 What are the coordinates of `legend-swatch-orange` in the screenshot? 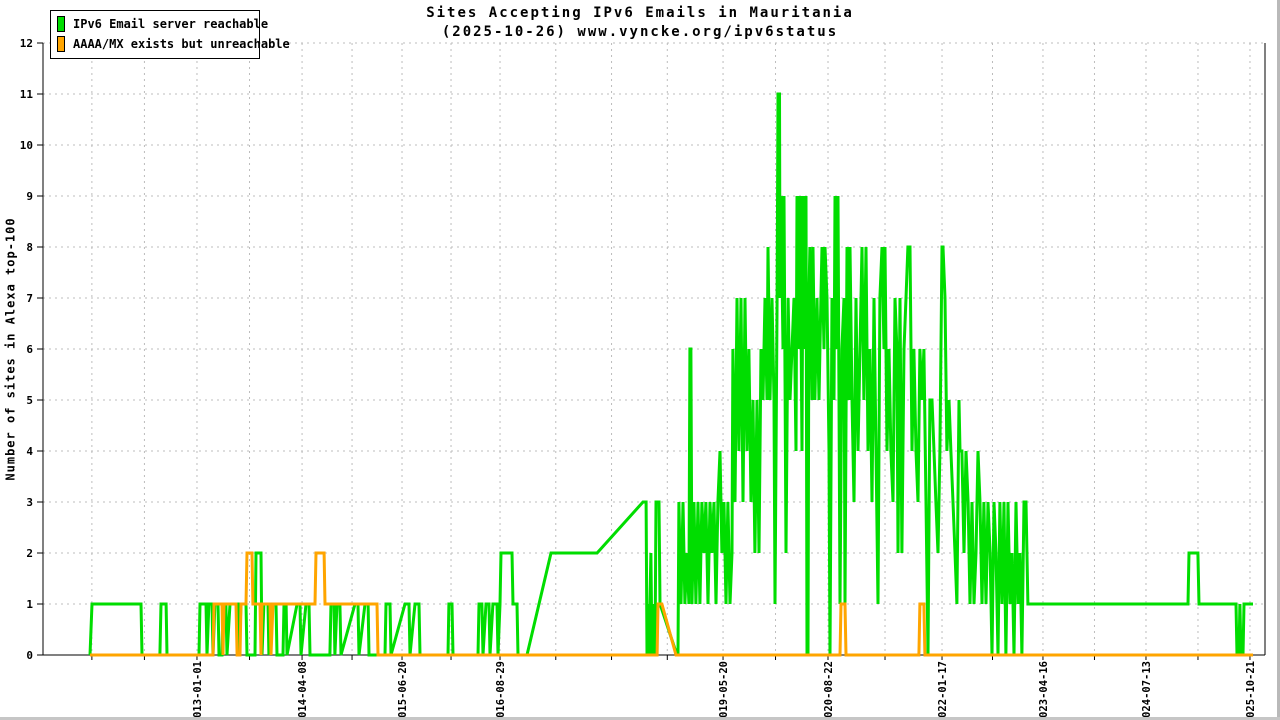 It's located at (61, 44).